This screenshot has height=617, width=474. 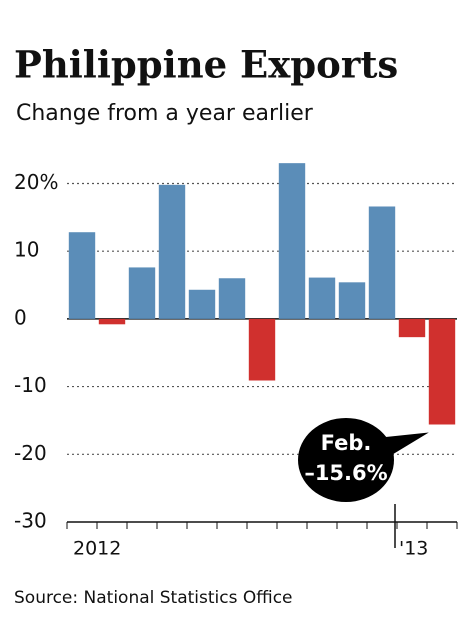 What do you see at coordinates (36, 182) in the screenshot?
I see `y-tick-label: 20%` at bounding box center [36, 182].